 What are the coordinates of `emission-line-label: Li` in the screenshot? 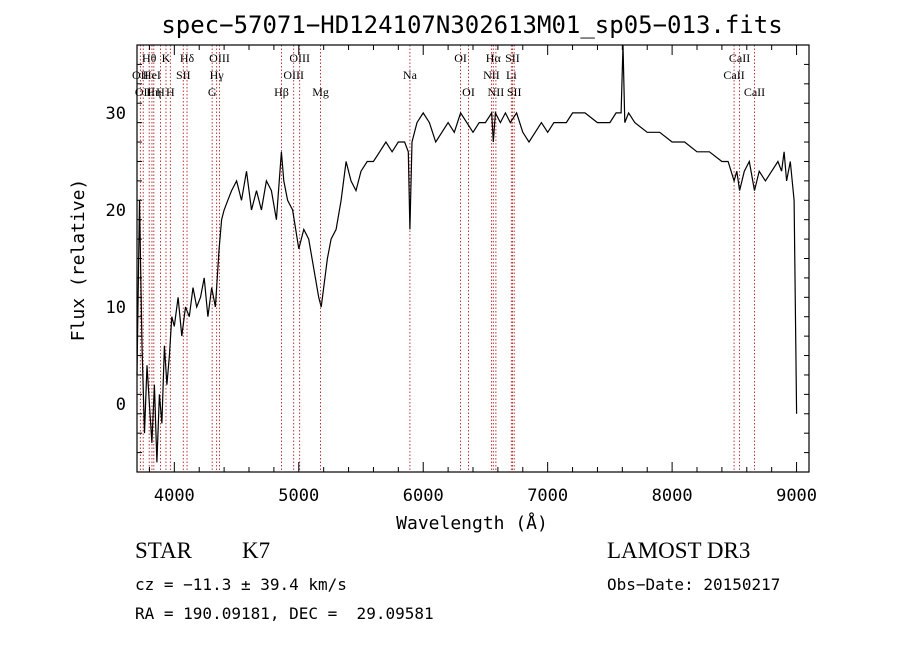 It's located at (511, 75).